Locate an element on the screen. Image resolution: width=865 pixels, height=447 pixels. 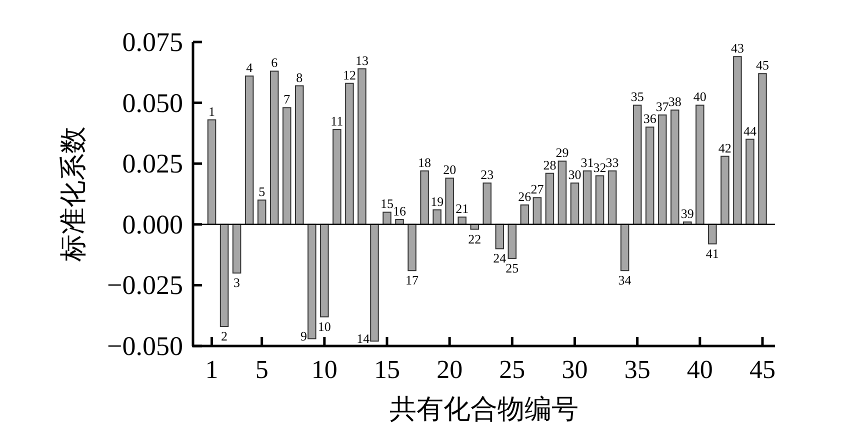
annotation: 15 is located at coordinates (387, 204).